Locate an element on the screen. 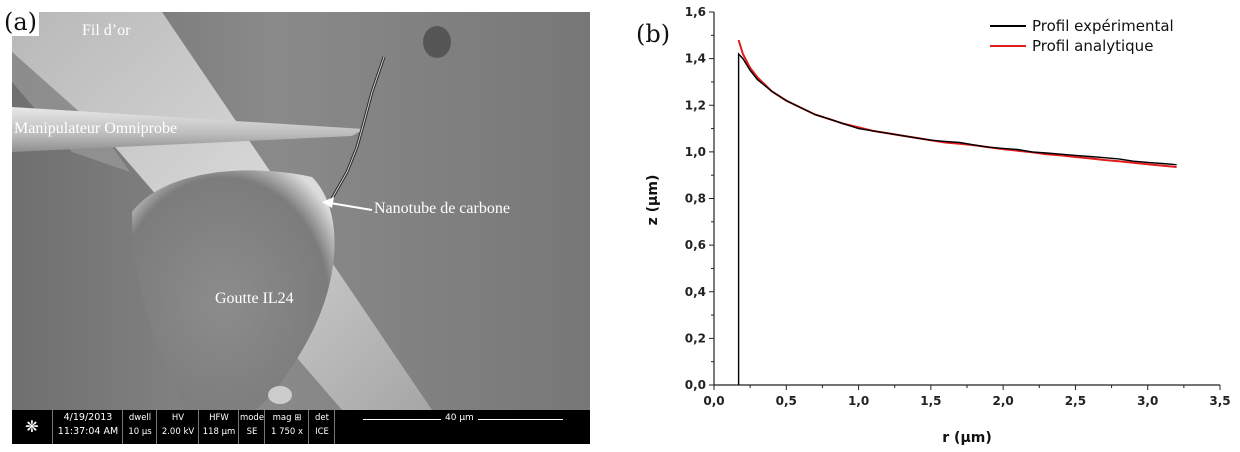  time-value: 11:37:04 AM is located at coordinates (88, 431).